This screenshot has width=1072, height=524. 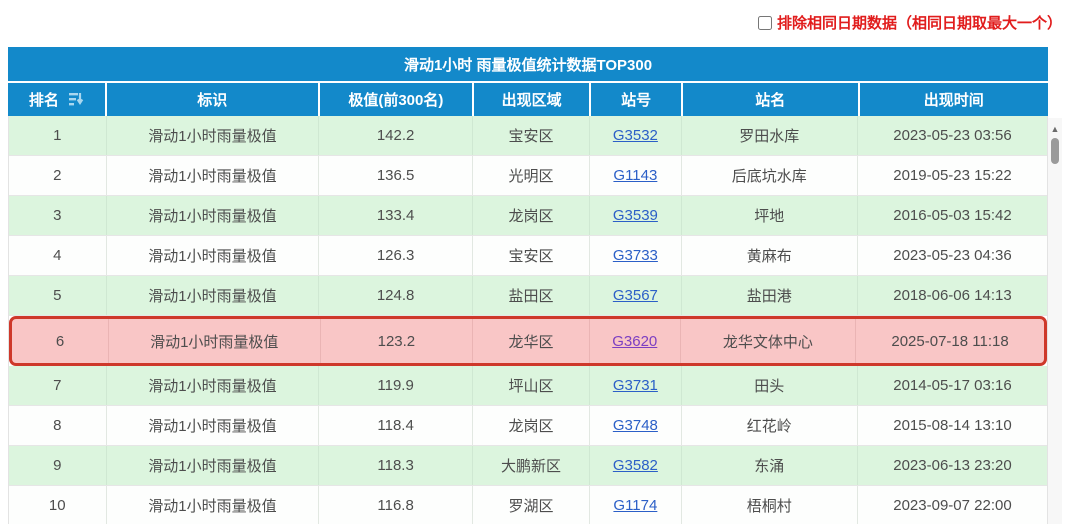 I want to click on cell-time: 2018-06-06 14:13, so click(x=952, y=295).